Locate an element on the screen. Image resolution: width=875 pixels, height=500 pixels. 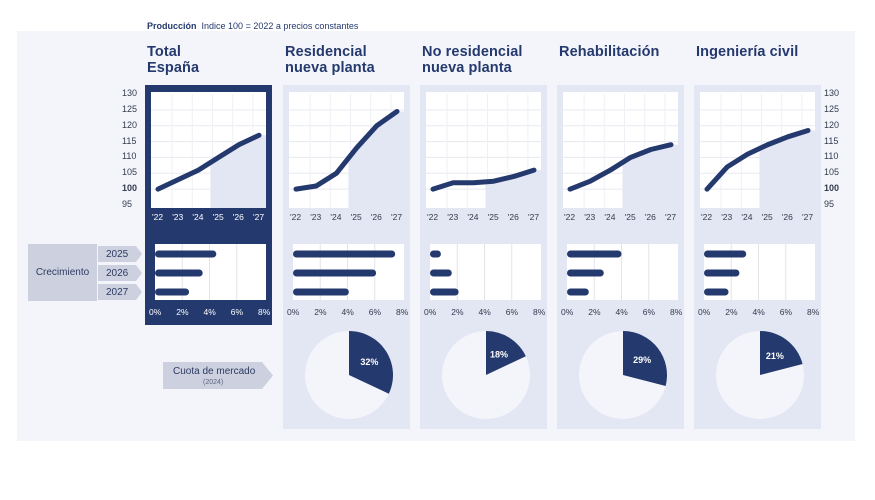
market-share-year: (2024) is located at coordinates (213, 382).